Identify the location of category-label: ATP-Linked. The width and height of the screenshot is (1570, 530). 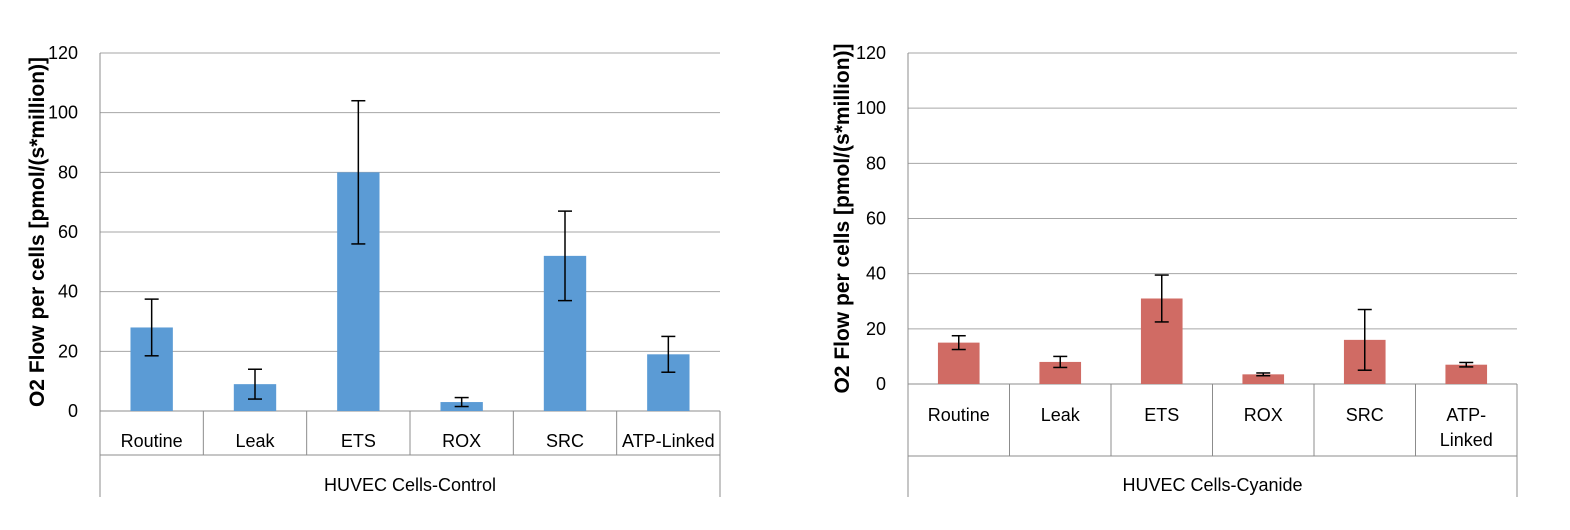
(668, 441).